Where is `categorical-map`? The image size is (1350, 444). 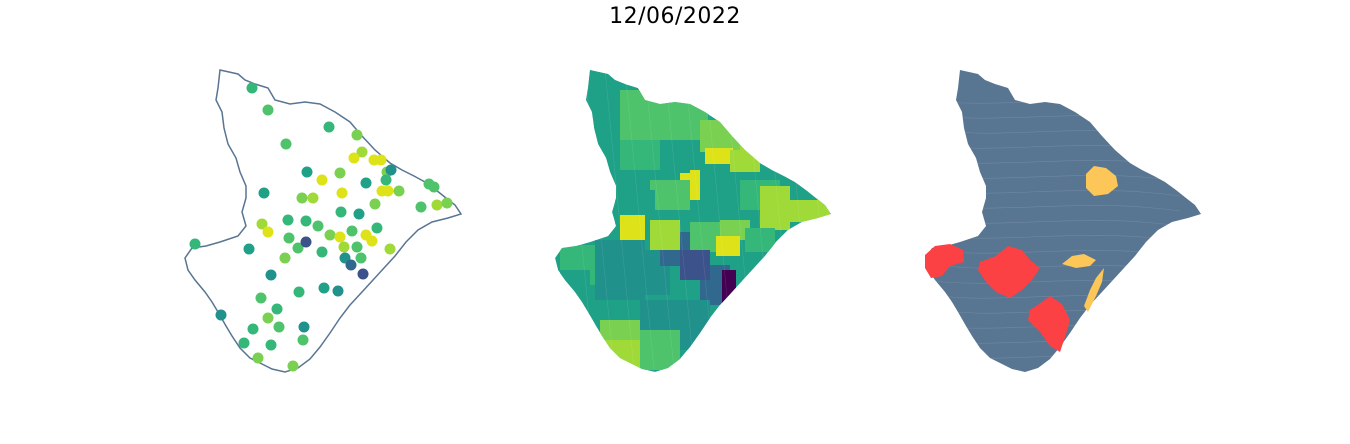 categorical-map is located at coordinates (1062, 221).